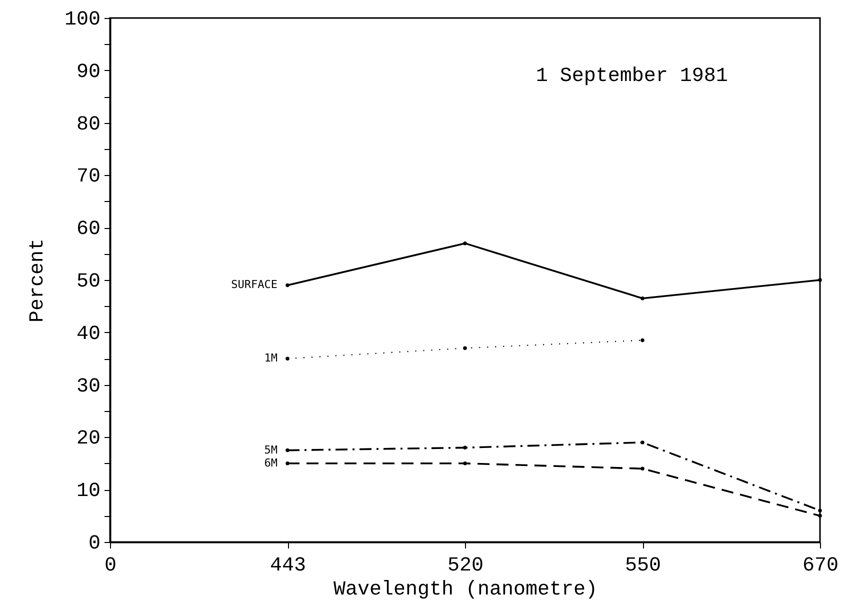 Image resolution: width=844 pixels, height=612 pixels. Describe the element at coordinates (110, 566) in the screenshot. I see `x-tick-label: 0` at that location.